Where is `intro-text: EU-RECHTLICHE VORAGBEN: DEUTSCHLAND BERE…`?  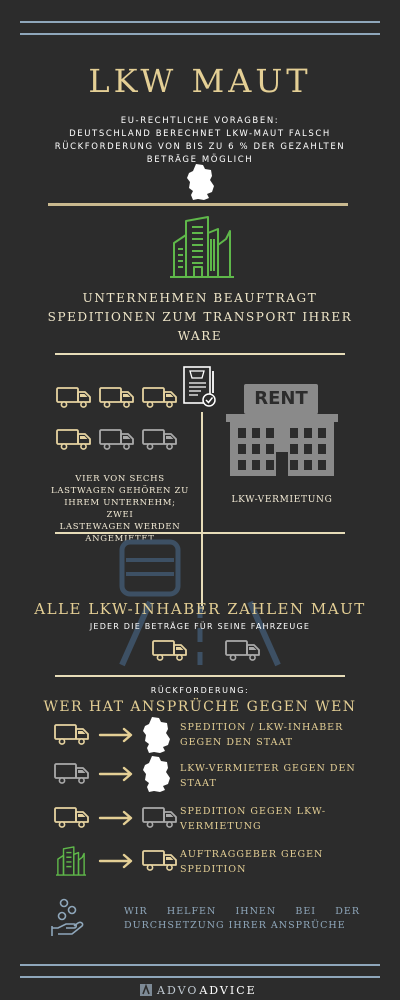 intro-text: EU-RECHTLICHE VORAGBEN: DEUTSCHLAND BERE… is located at coordinates (200, 141).